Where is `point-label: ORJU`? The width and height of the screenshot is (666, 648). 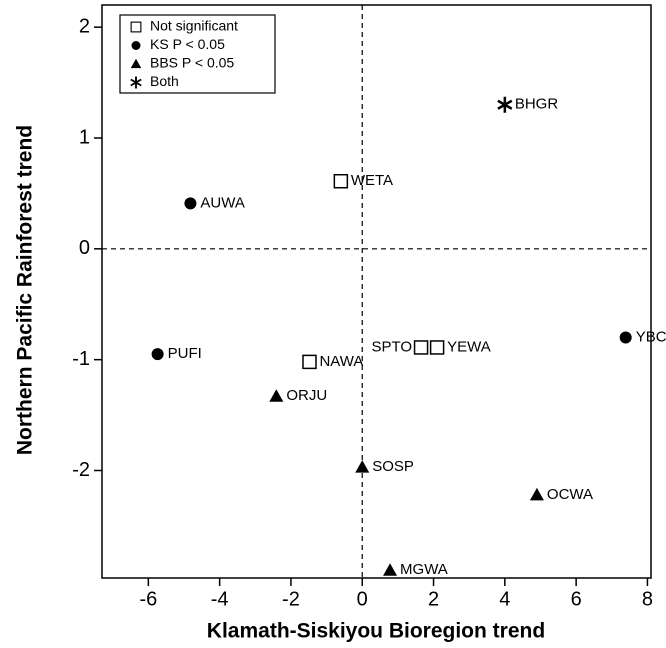 point-label: ORJU is located at coordinates (306, 395).